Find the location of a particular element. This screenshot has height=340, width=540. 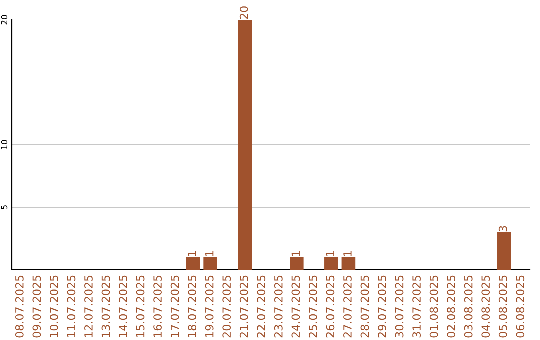

x-tick-label: 12.07.2025 is located at coordinates (88, 307).